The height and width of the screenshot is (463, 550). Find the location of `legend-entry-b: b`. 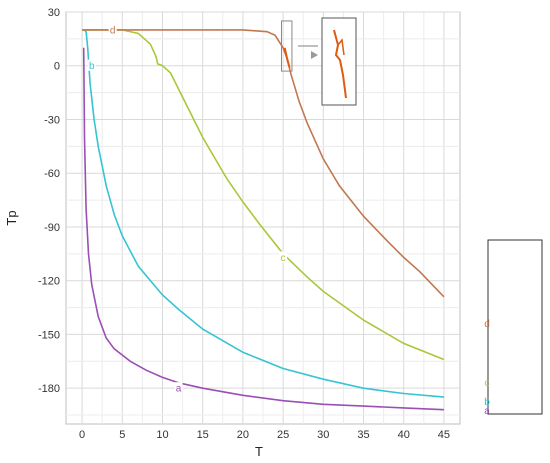

legend-entry-b: b is located at coordinates (487, 402).